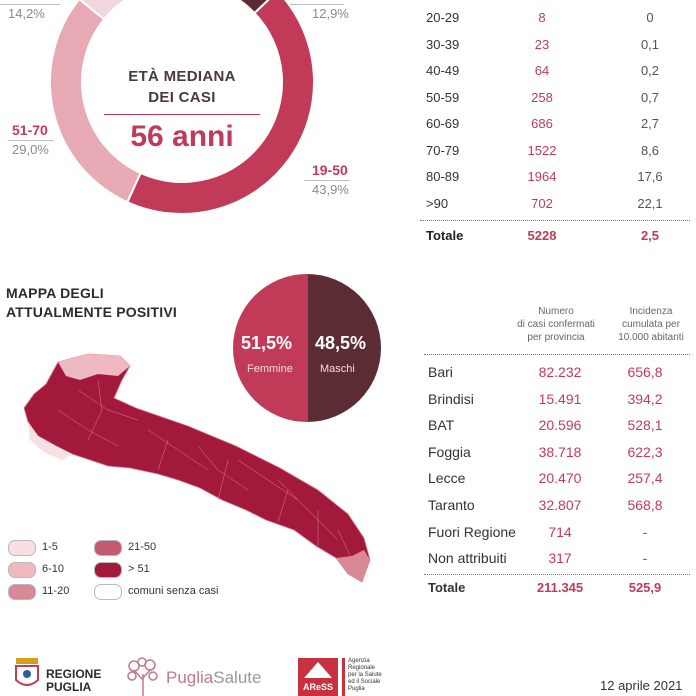 The height and width of the screenshot is (696, 696). I want to click on province-cases-header: Numero di casi confermati per provincia, so click(556, 324).